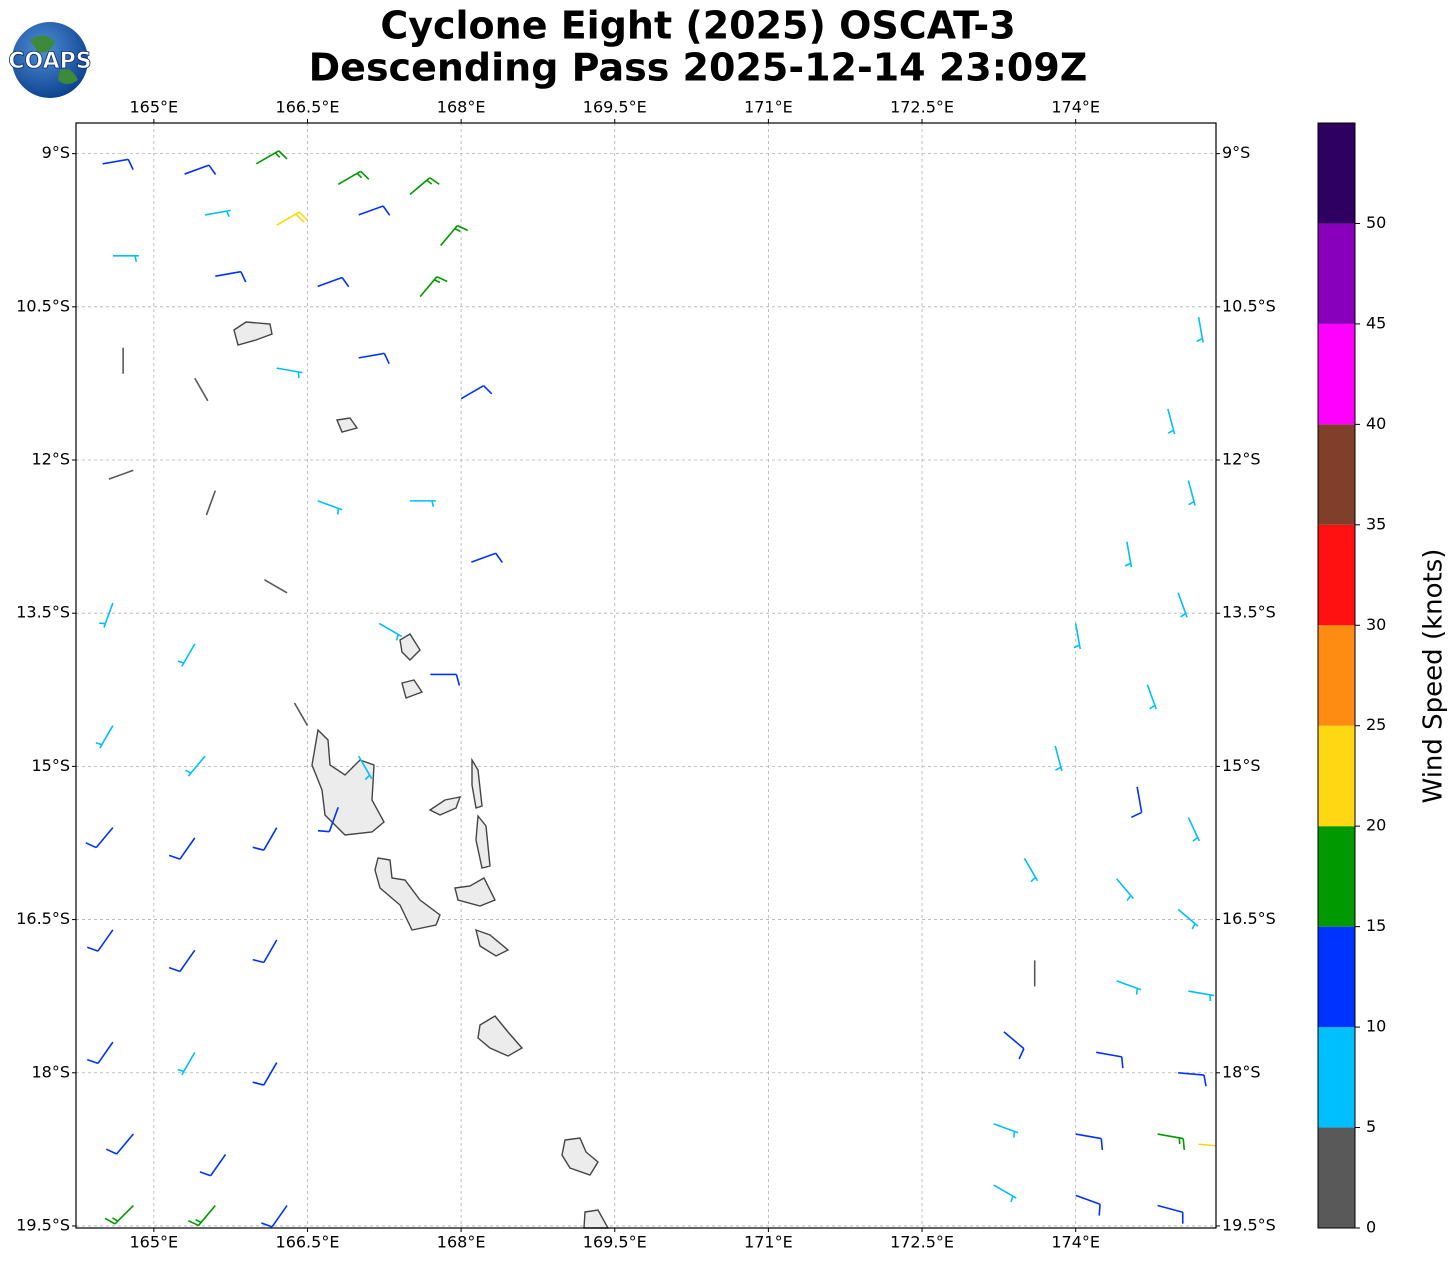 Image resolution: width=1454 pixels, height=1268 pixels. I want to click on y-tick-label: 9°S, so click(56, 152).